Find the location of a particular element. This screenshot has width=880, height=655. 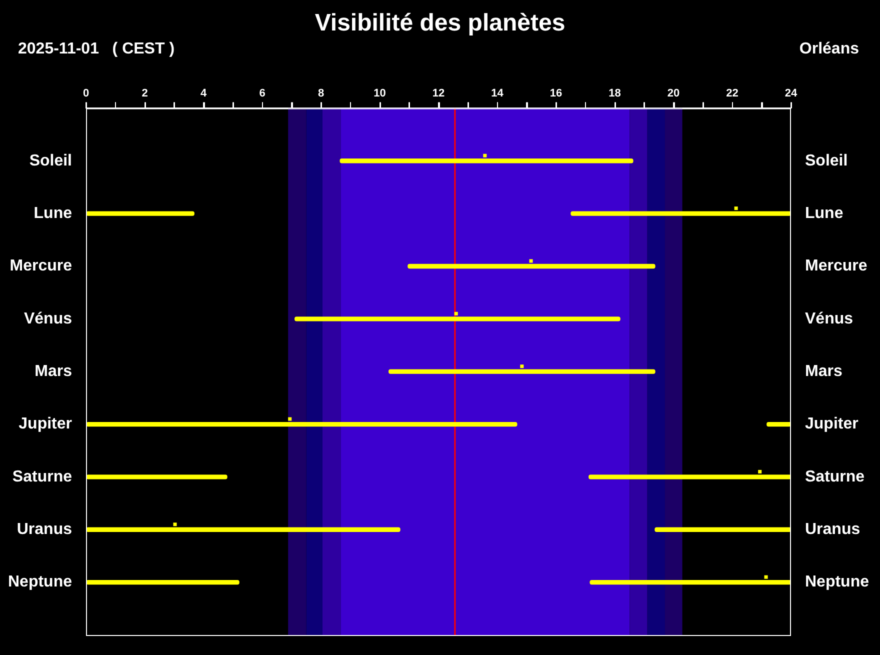

y-tick-label: Lune is located at coordinates (824, 213).